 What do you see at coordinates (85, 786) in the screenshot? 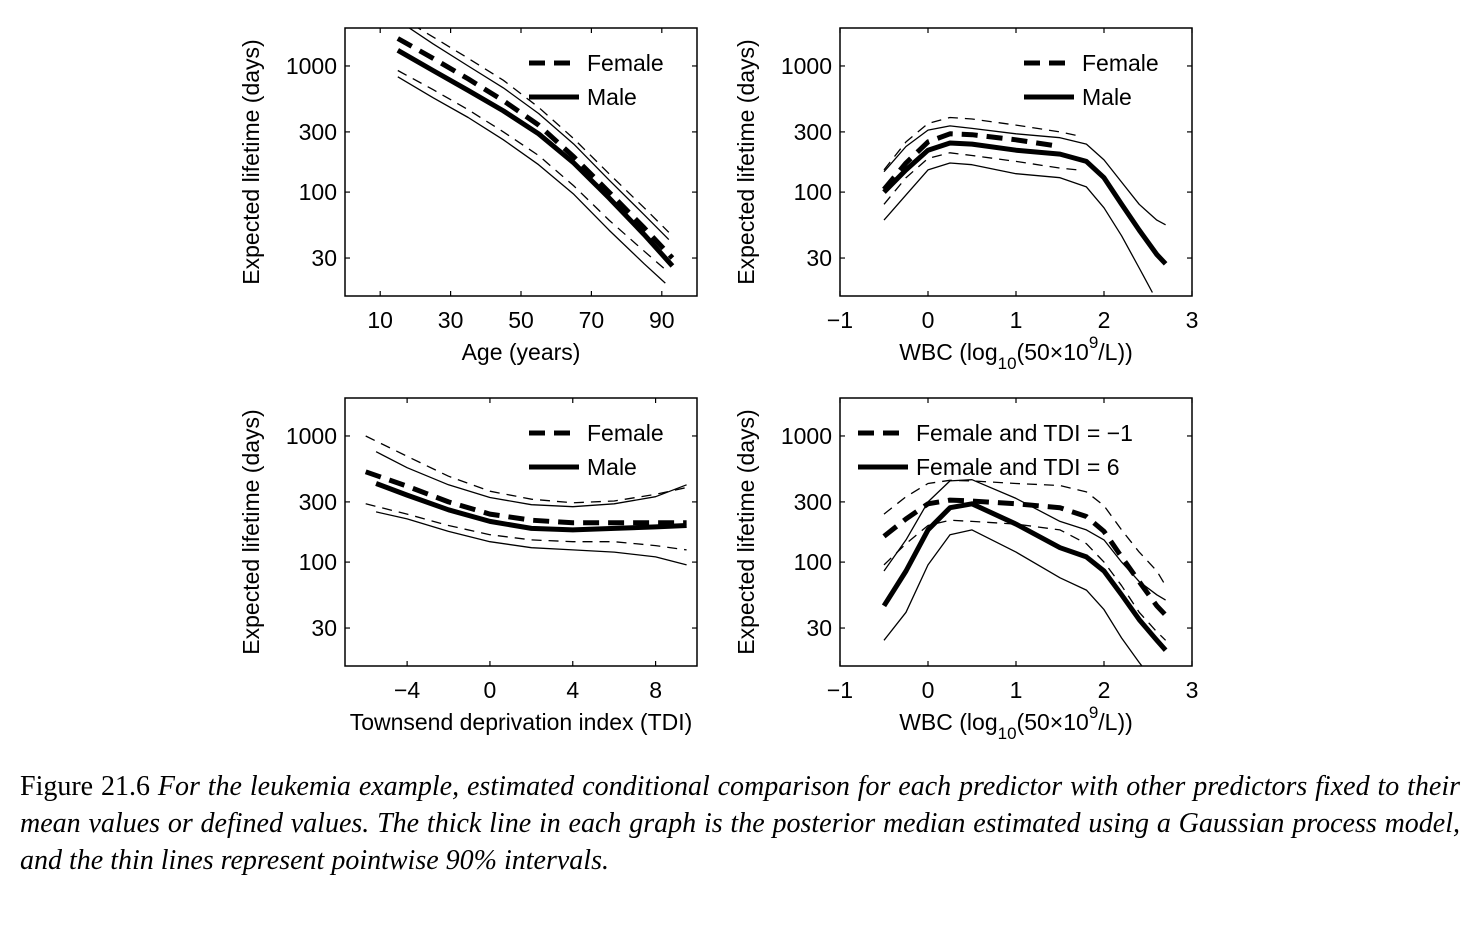
I see `caption-label: Figure 21.6` at bounding box center [85, 786].